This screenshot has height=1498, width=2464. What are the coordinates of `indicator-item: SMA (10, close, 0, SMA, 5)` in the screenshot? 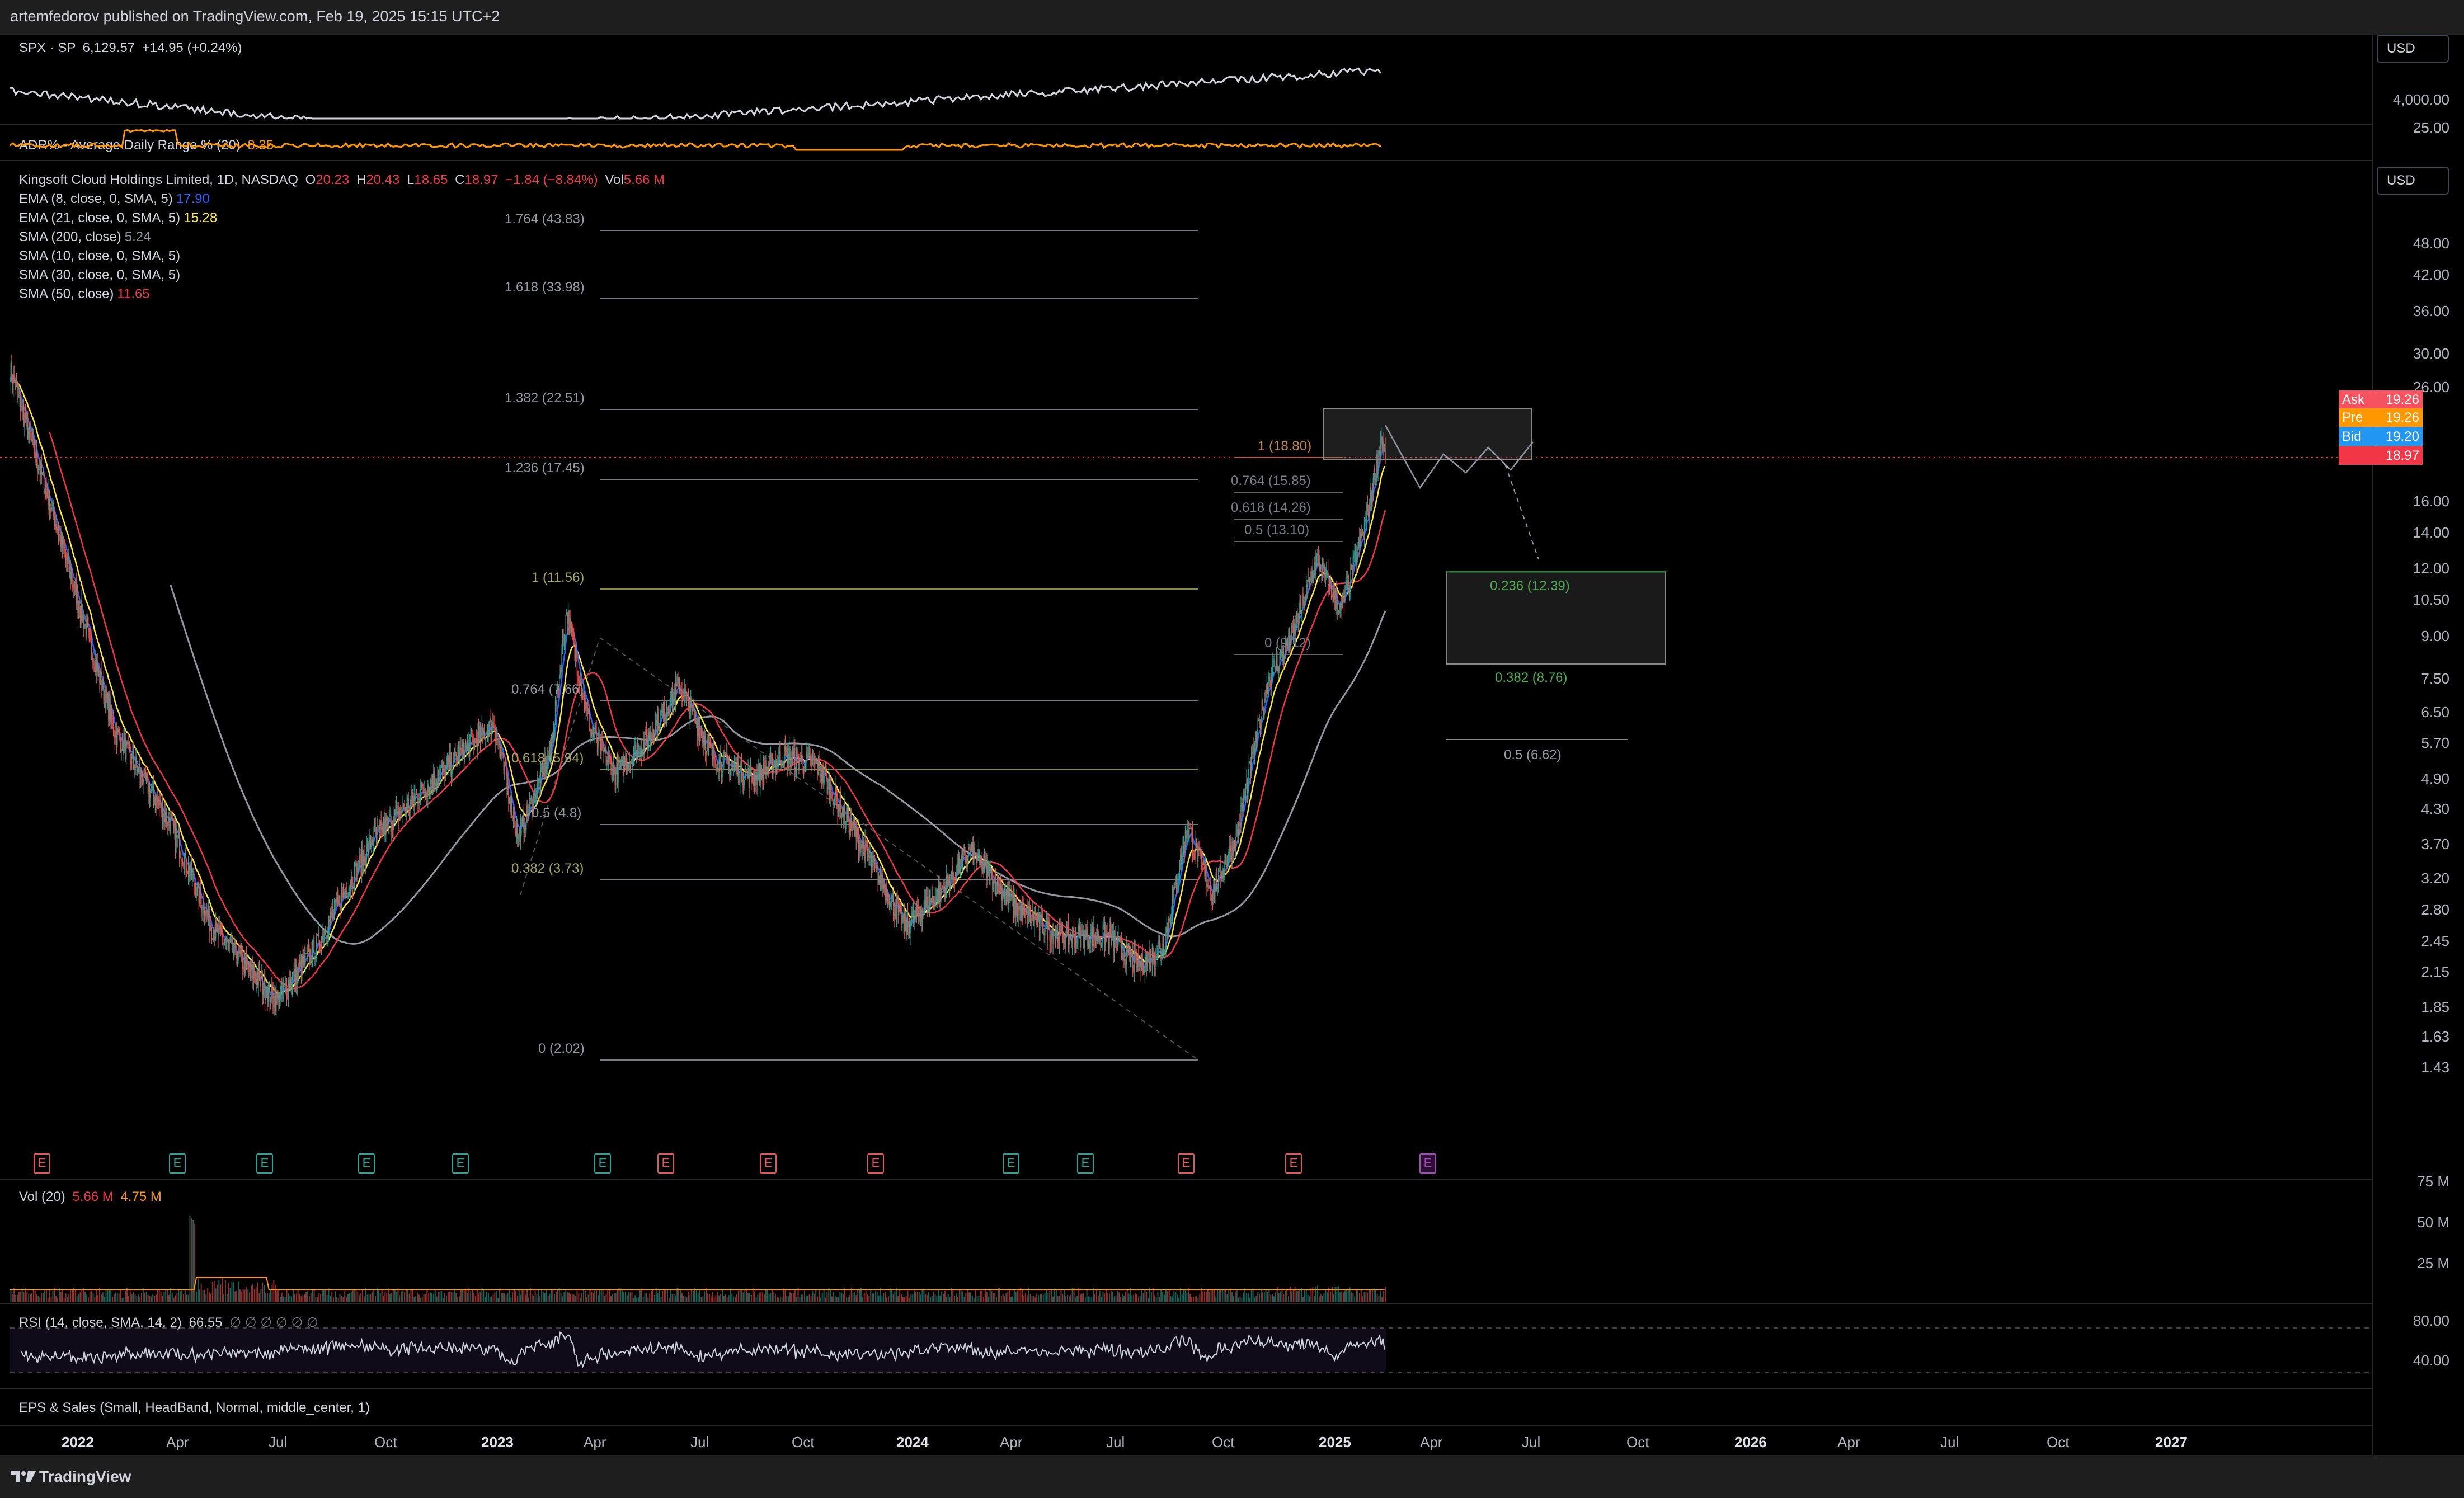 It's located at (100, 256).